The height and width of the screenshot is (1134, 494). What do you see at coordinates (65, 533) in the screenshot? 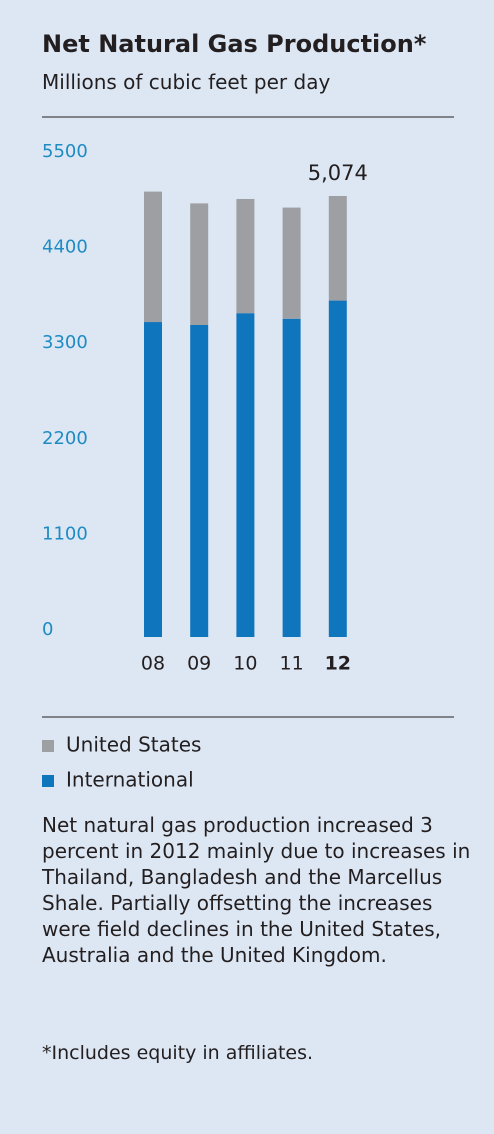
I see `y-tick-label: 1100` at bounding box center [65, 533].